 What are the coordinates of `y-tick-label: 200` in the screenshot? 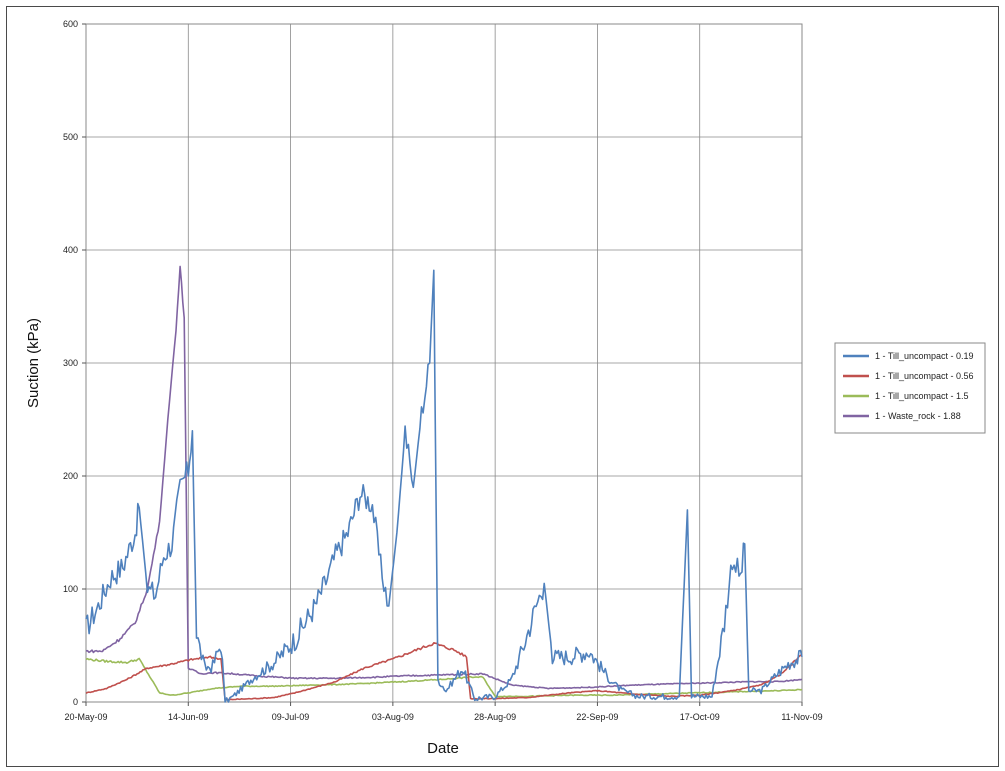 It's located at (70, 476).